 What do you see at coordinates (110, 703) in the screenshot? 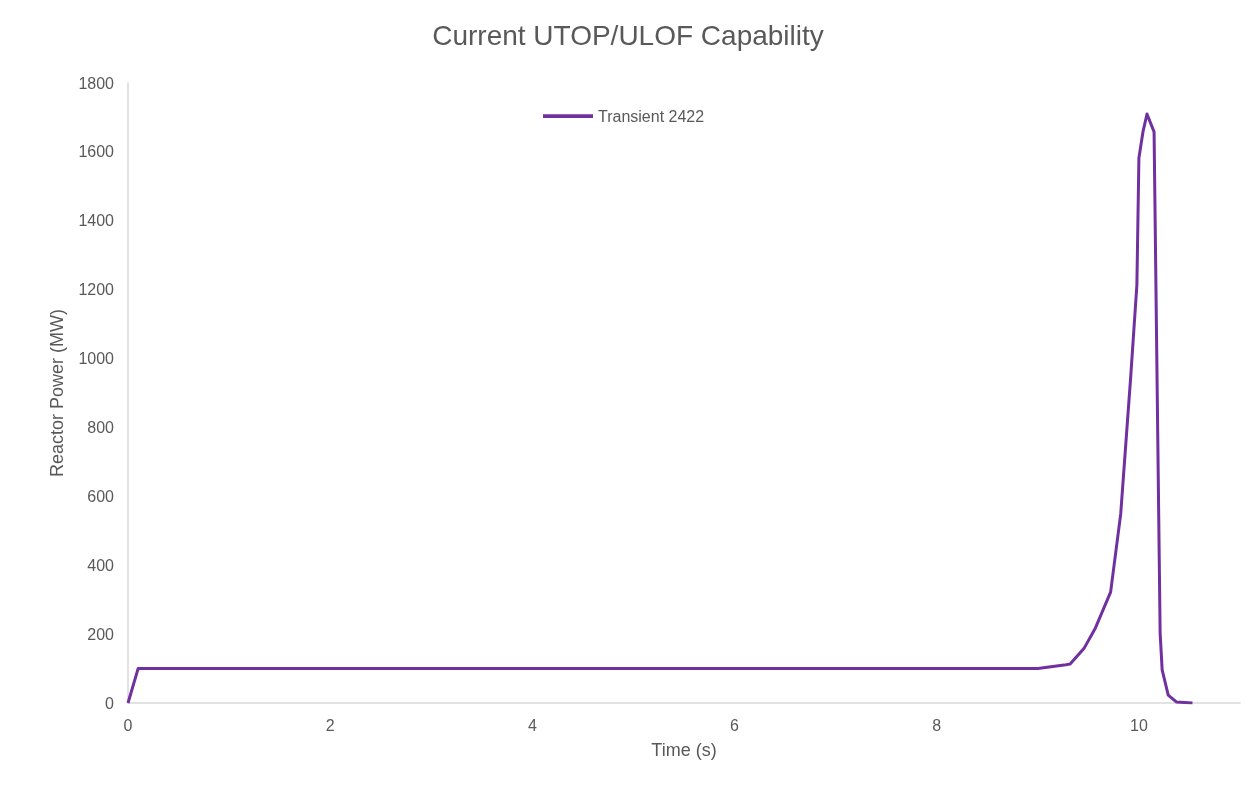
I see `y-tick-label: 0` at bounding box center [110, 703].